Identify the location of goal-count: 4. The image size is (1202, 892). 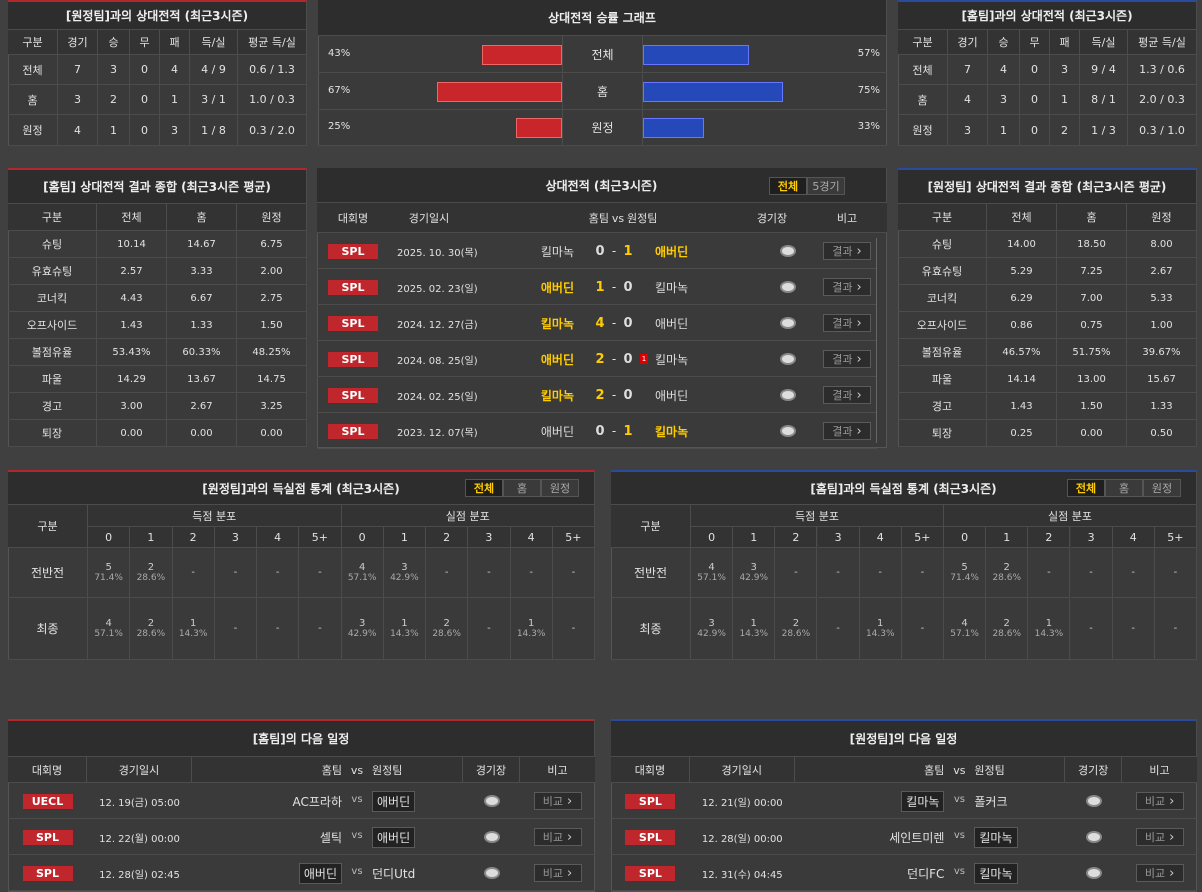
(711, 567).